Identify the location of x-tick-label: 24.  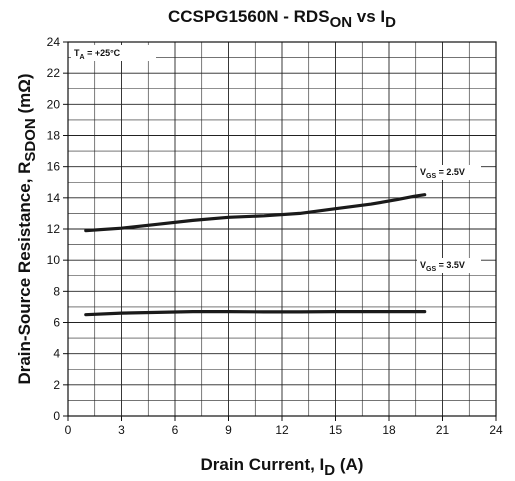
(496, 430).